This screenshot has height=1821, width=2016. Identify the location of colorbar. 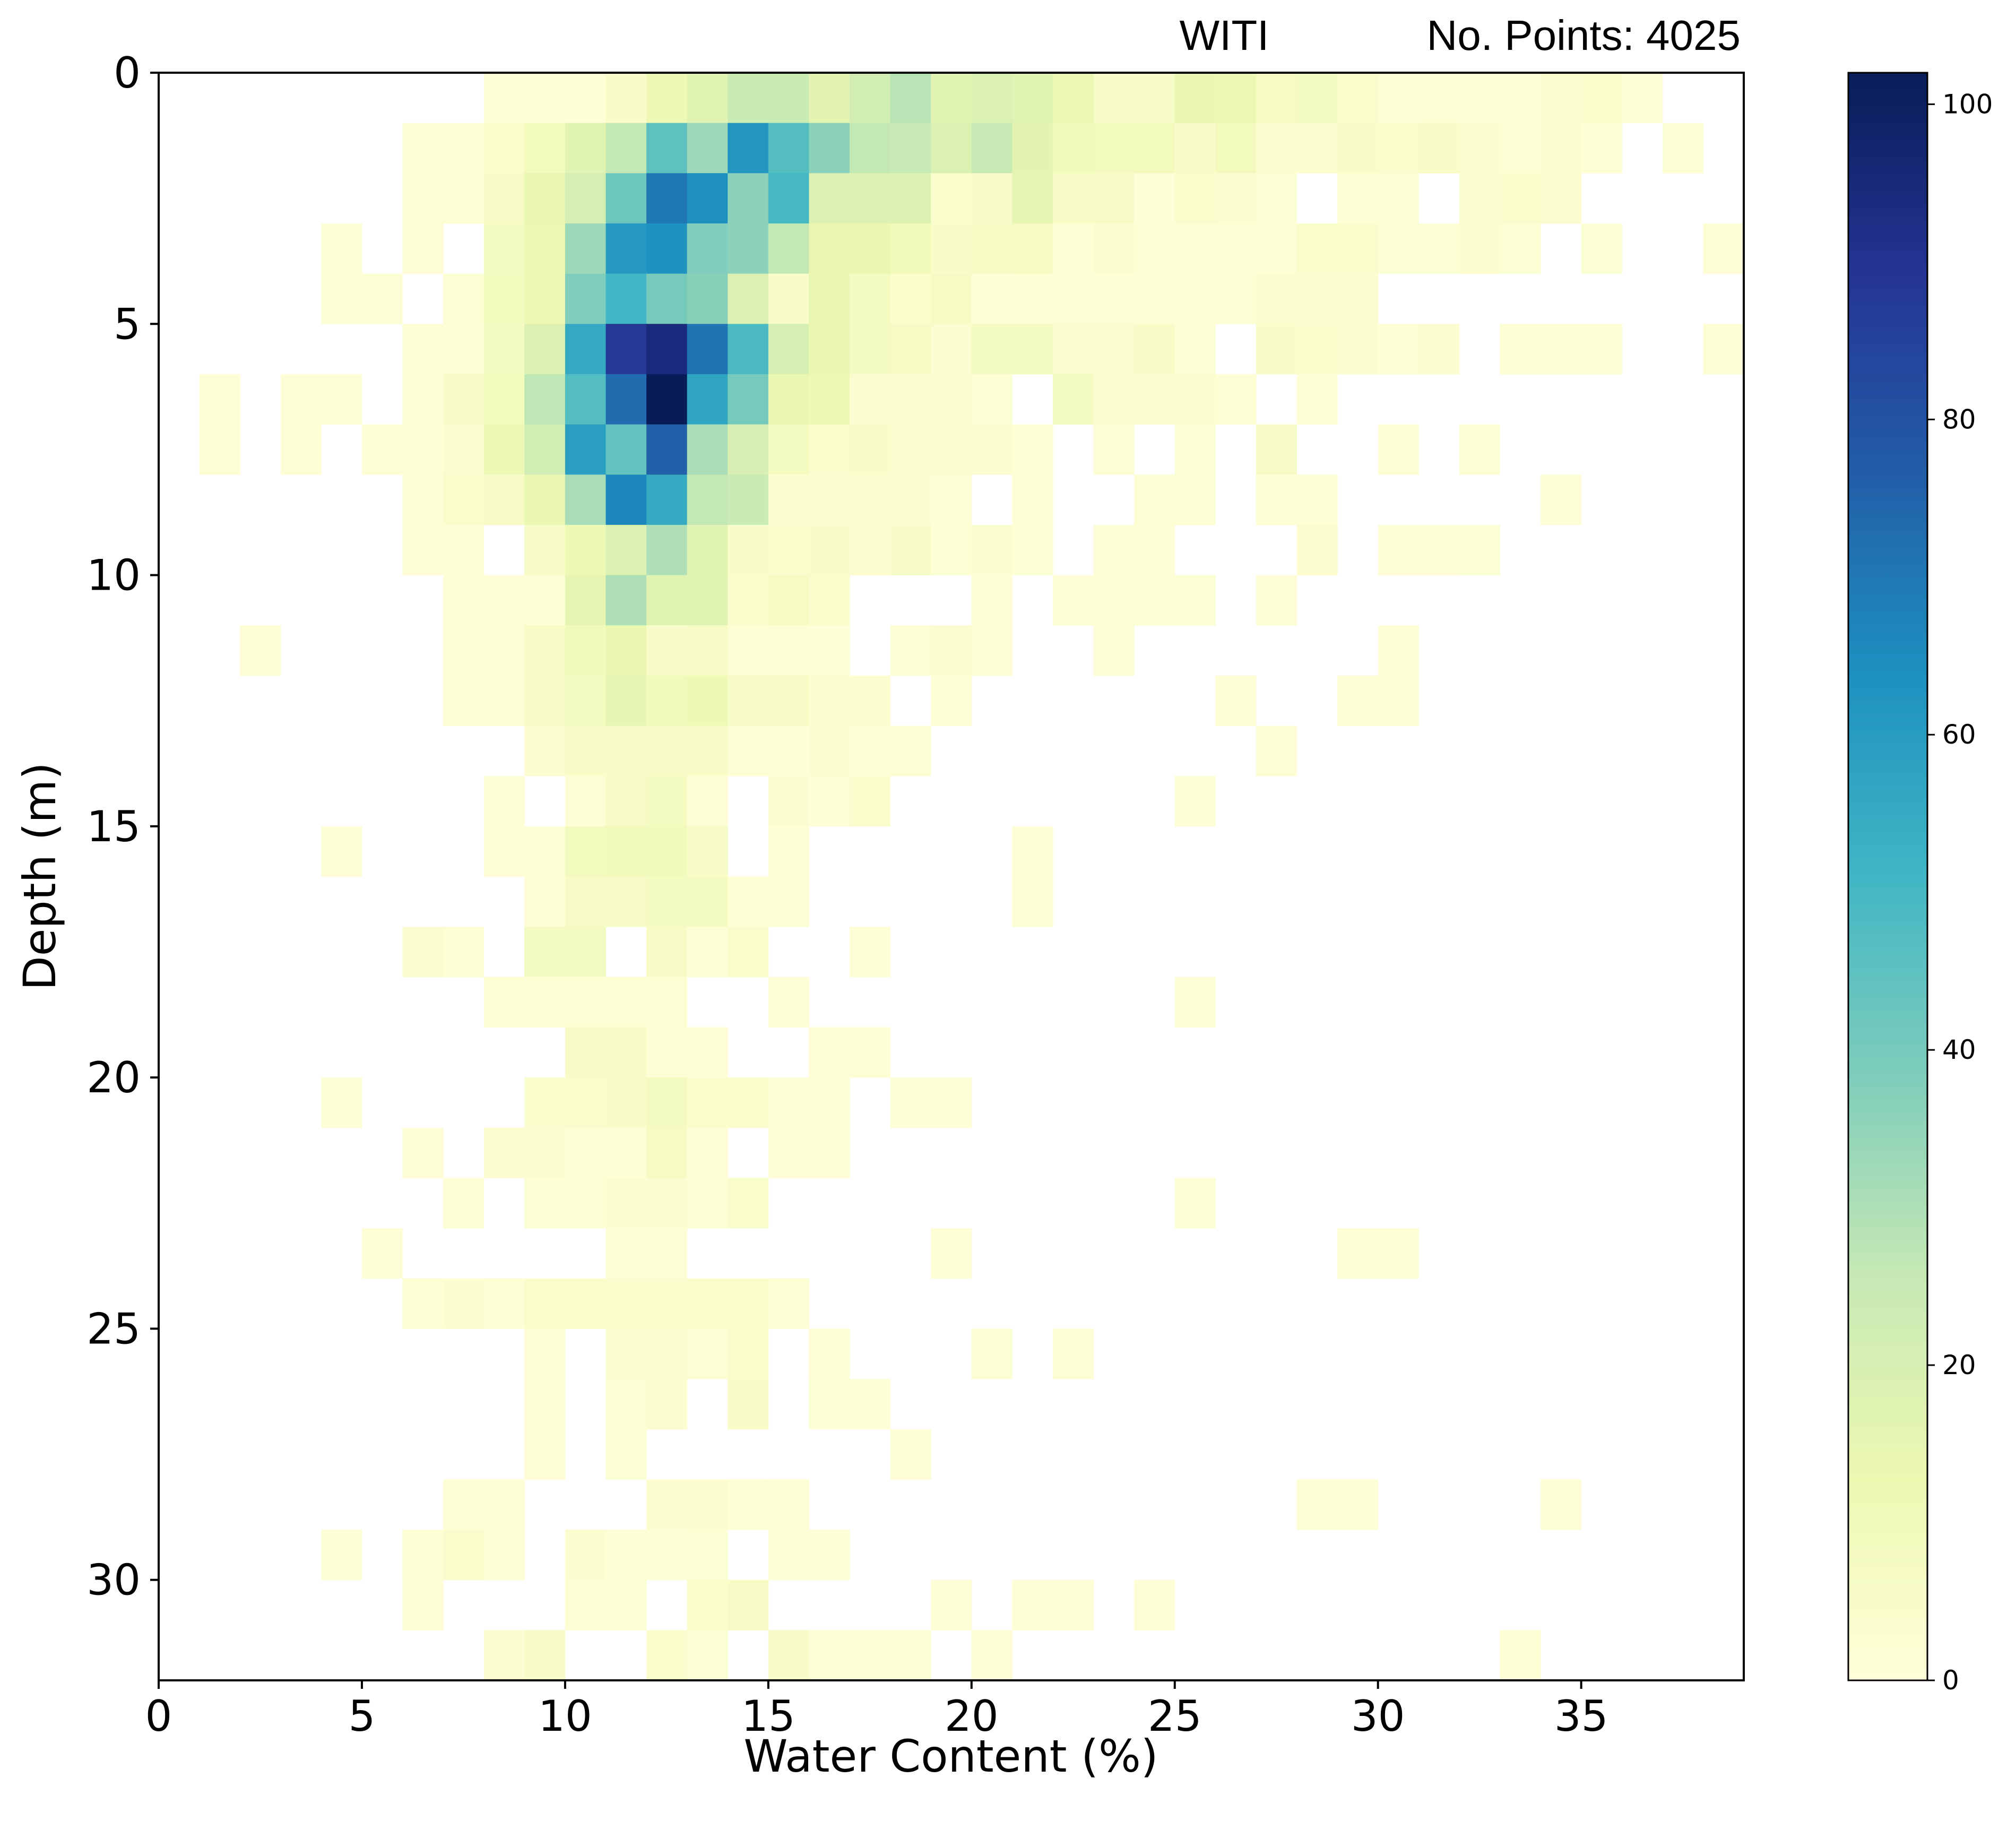
(1887, 876).